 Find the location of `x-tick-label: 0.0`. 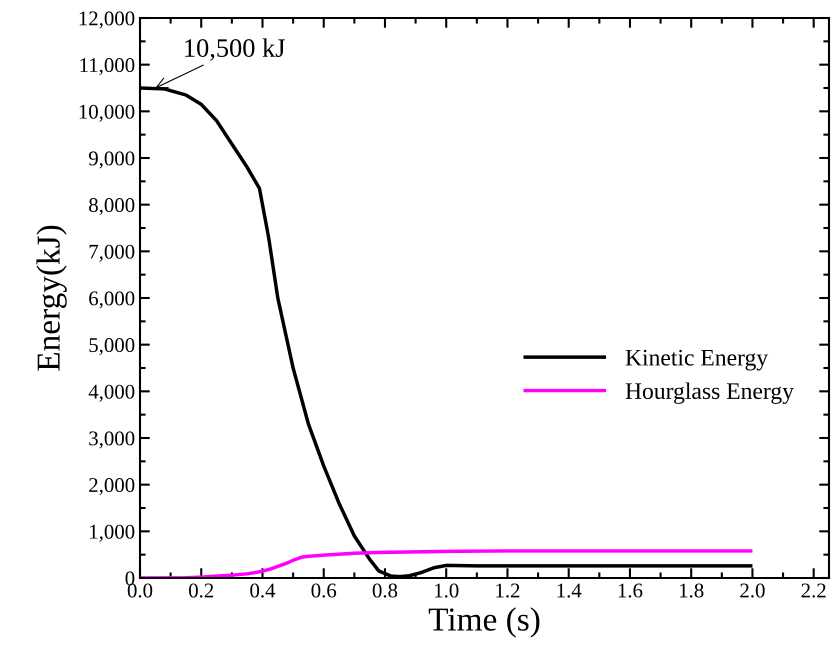

x-tick-label: 0.0 is located at coordinates (140, 590).